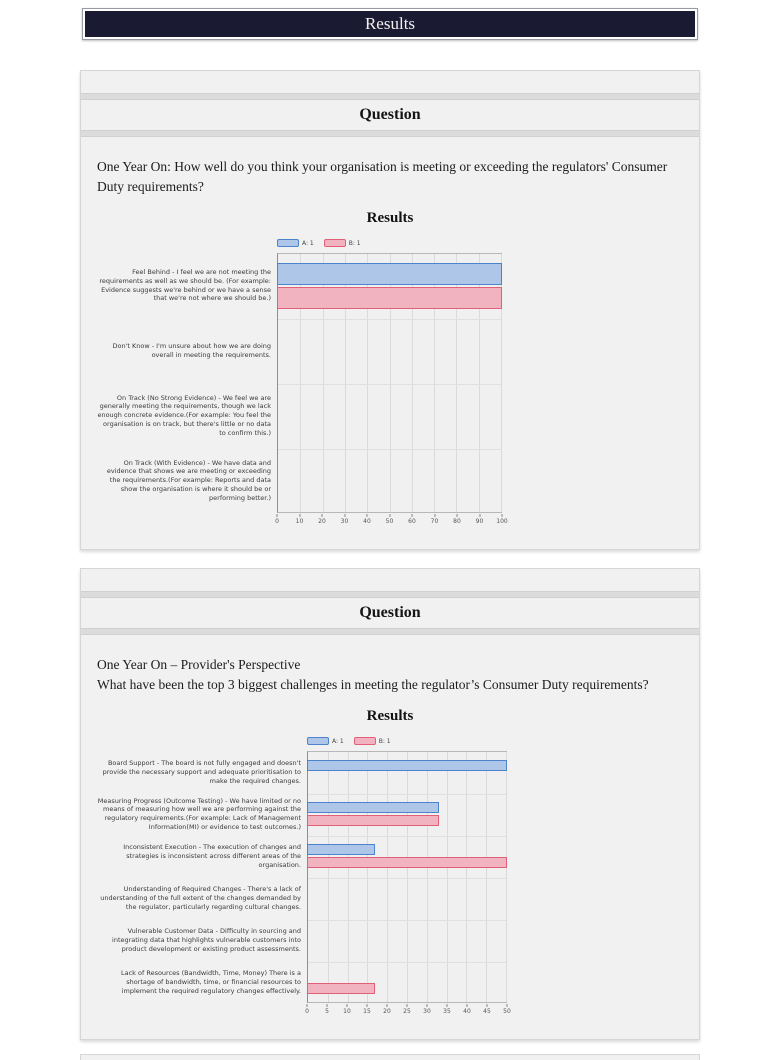  Describe the element at coordinates (390, 218) in the screenshot. I see `chart-title: Results` at that location.